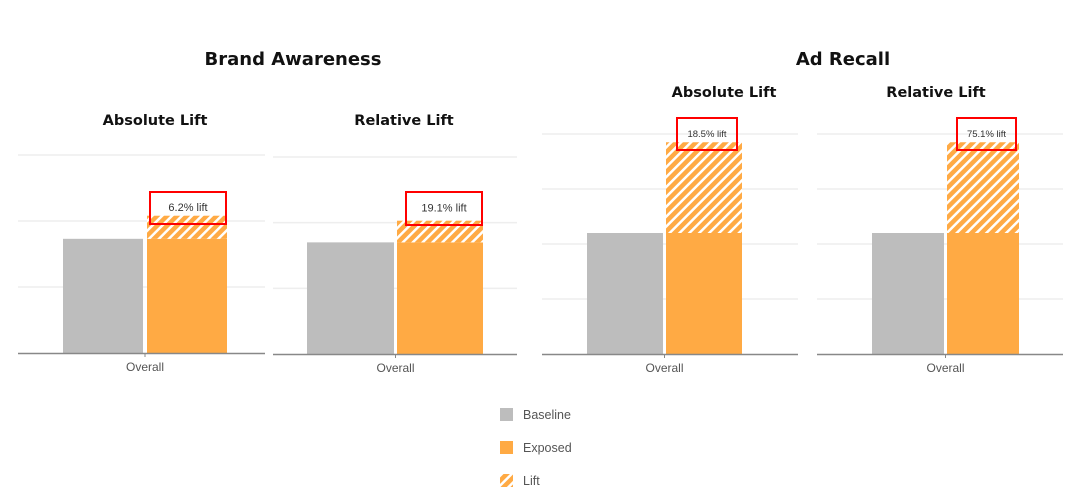 This screenshot has width=1091, height=497. I want to click on chart-title-ba-absolute: Absolute Lift, so click(155, 121).